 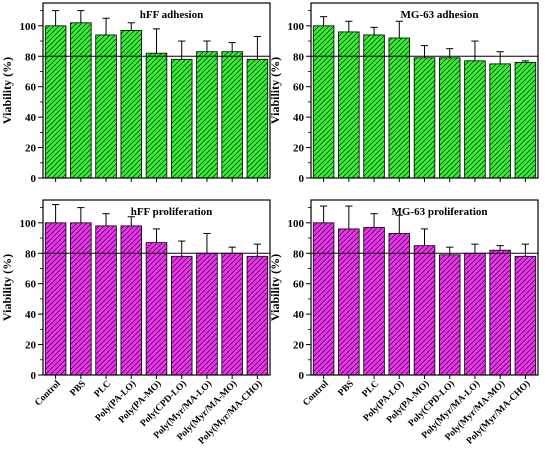 What do you see at coordinates (172, 212) in the screenshot?
I see `panel-title: hFF proliferation` at bounding box center [172, 212].